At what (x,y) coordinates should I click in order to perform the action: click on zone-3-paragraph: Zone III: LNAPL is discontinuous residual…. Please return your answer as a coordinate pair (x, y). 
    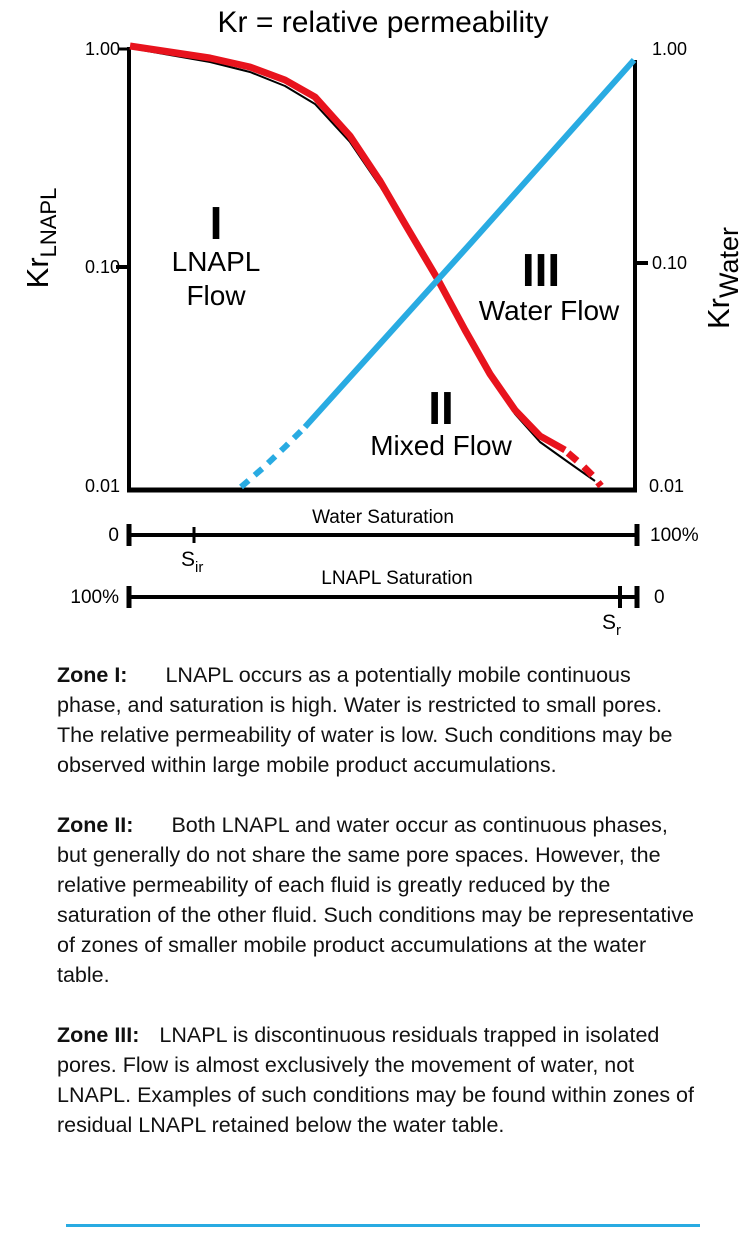
    Looking at the image, I should click on (377, 1080).